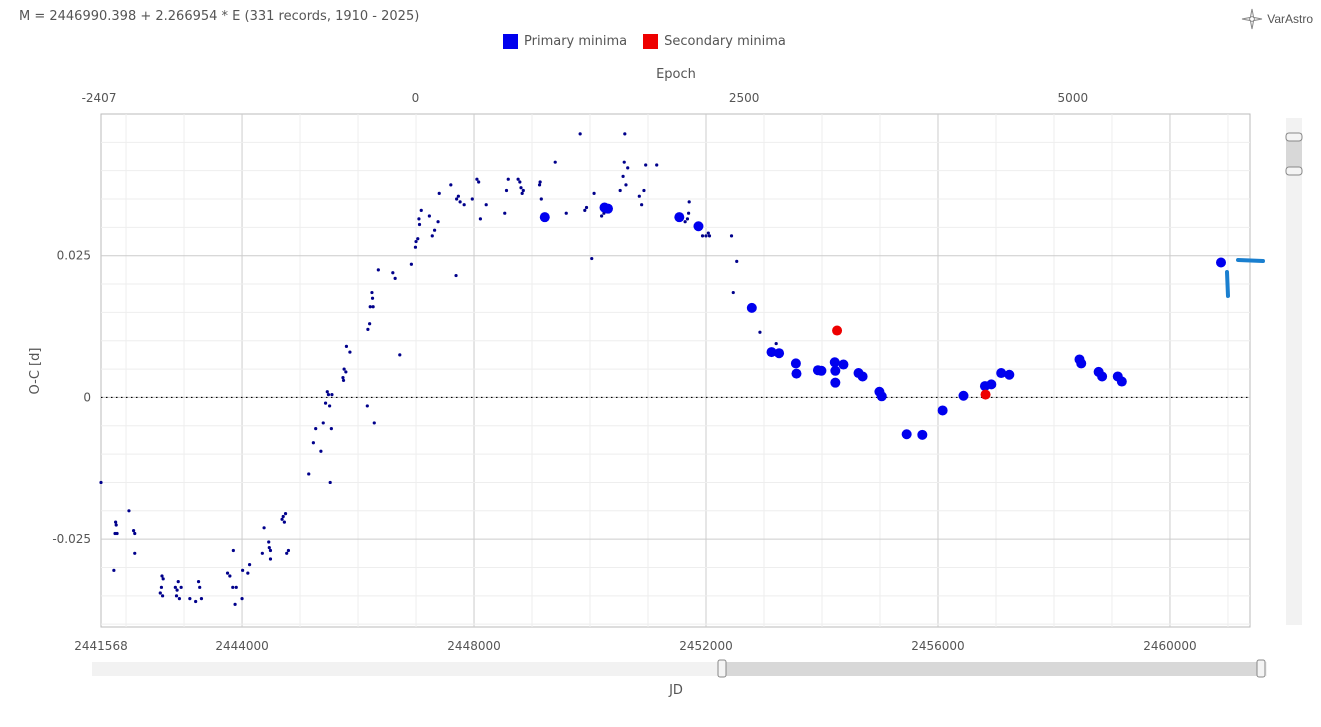 This screenshot has height=727, width=1321. I want to click on y-tick-label: -0.025, so click(71, 539).